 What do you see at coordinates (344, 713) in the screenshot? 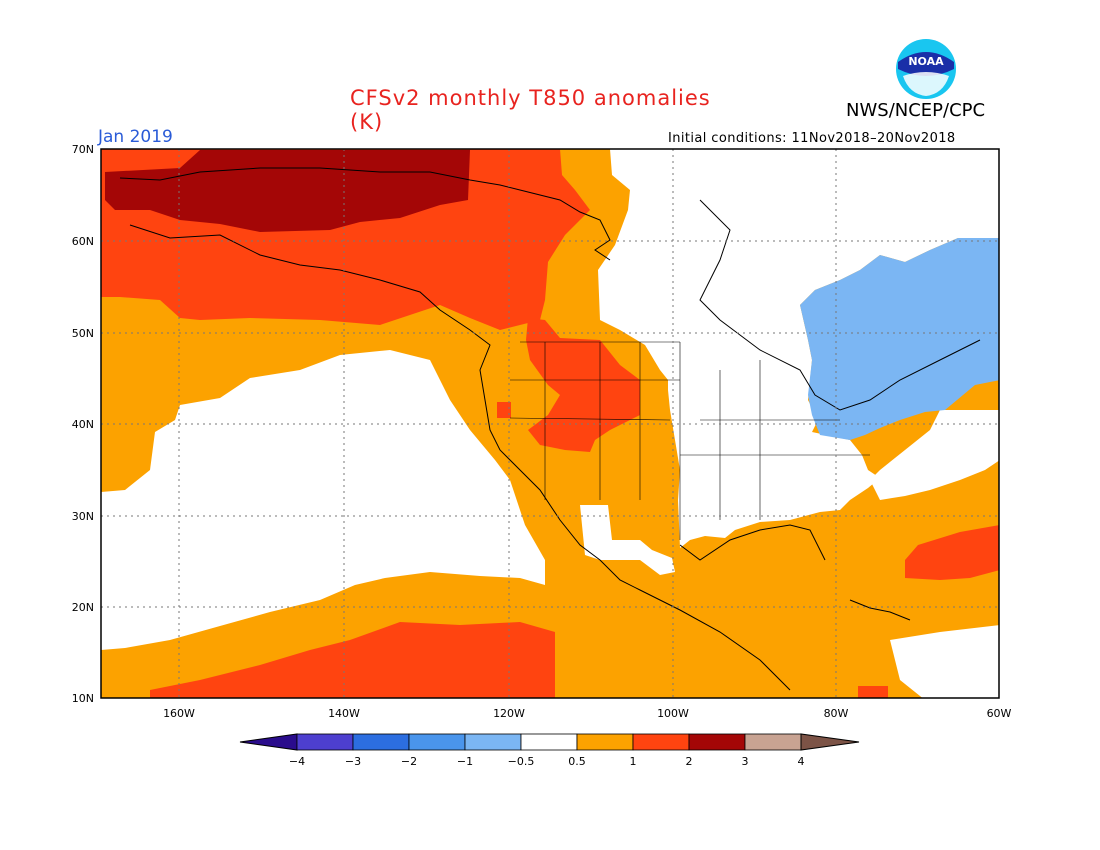
I see `lon-label: 140W` at bounding box center [344, 713].